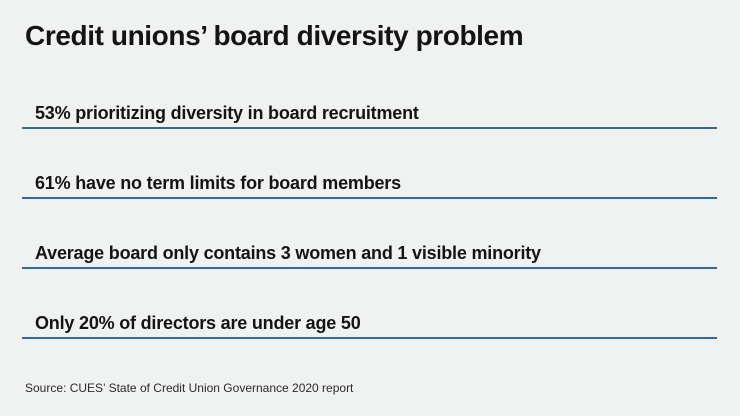 This screenshot has height=416, width=740. I want to click on stat-label: Only 20% of directors are under age 50, so click(198, 323).